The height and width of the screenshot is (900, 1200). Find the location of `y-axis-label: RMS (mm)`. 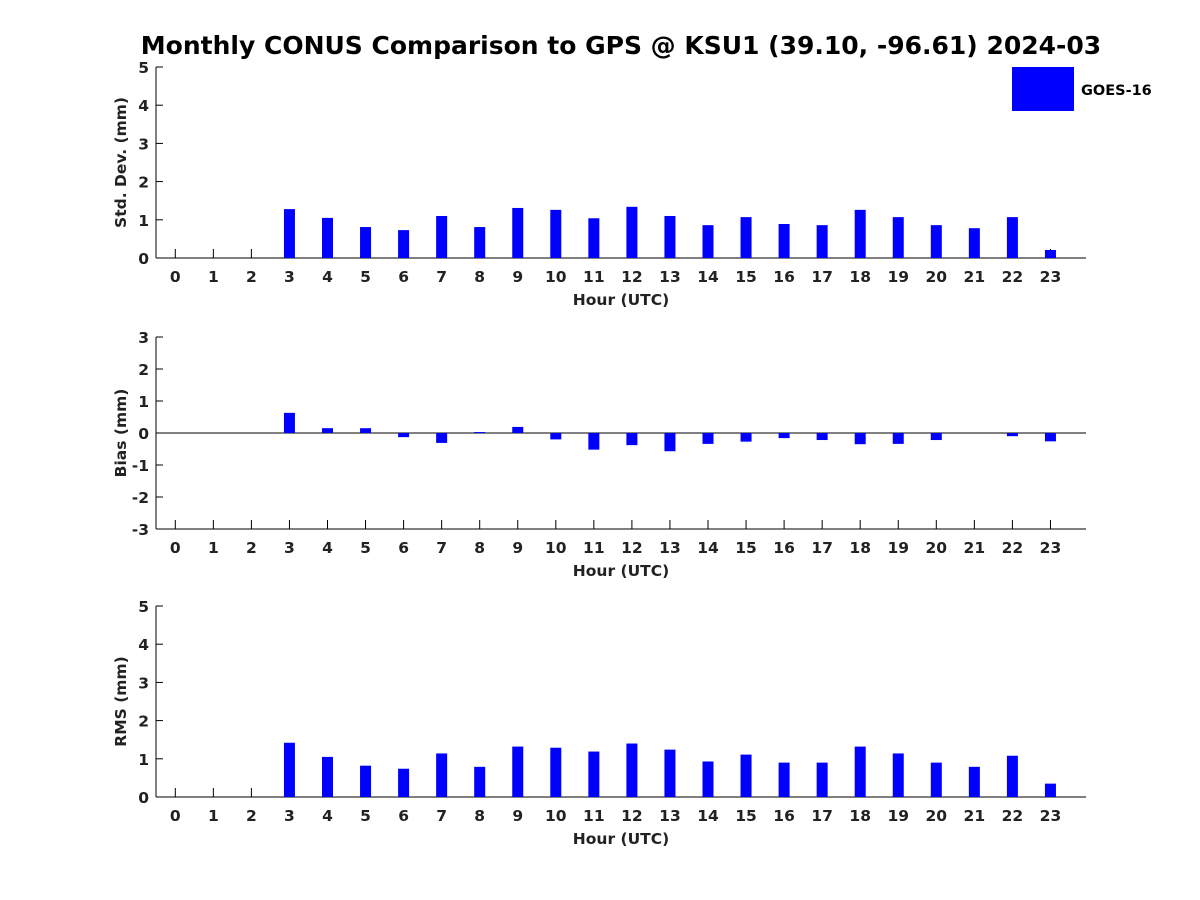

y-axis-label: RMS (mm) is located at coordinates (121, 701).